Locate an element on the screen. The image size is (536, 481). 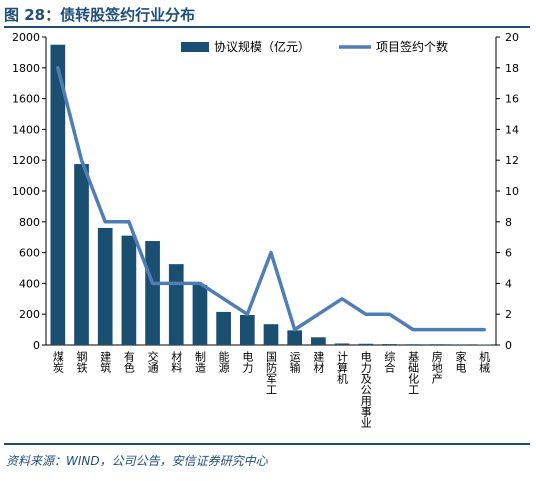
category-label: 综合 is located at coordinates (389, 361).